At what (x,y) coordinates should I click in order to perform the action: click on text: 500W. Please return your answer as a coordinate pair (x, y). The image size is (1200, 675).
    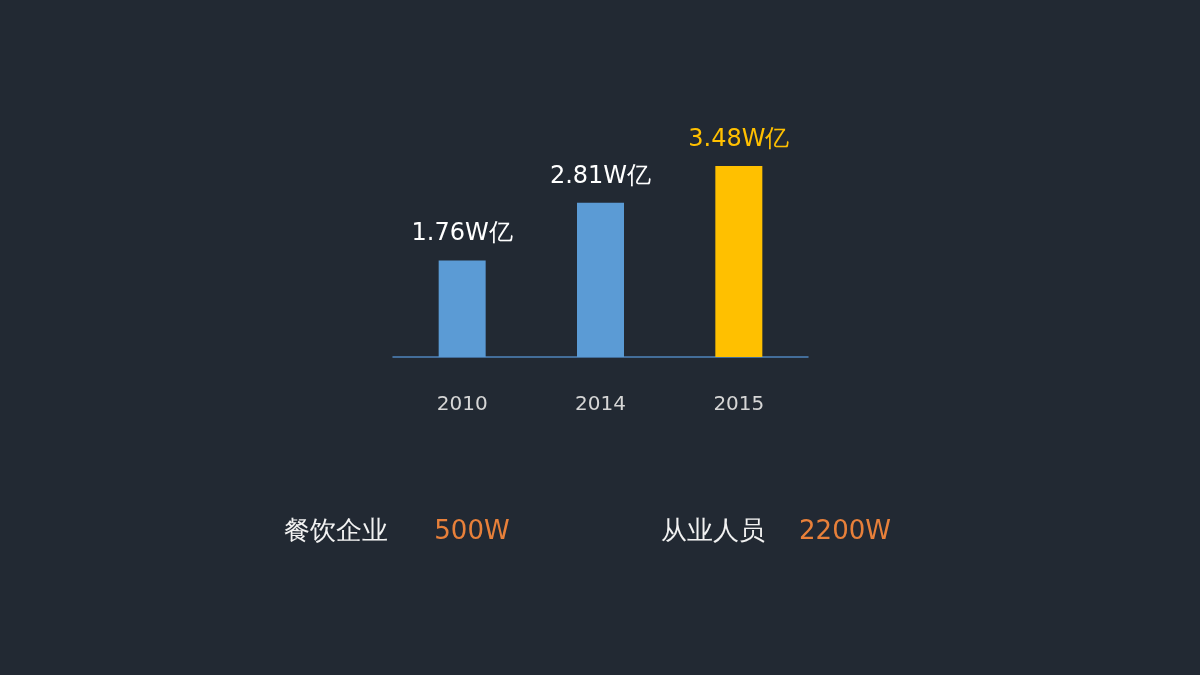
    Looking at the image, I should click on (472, 530).